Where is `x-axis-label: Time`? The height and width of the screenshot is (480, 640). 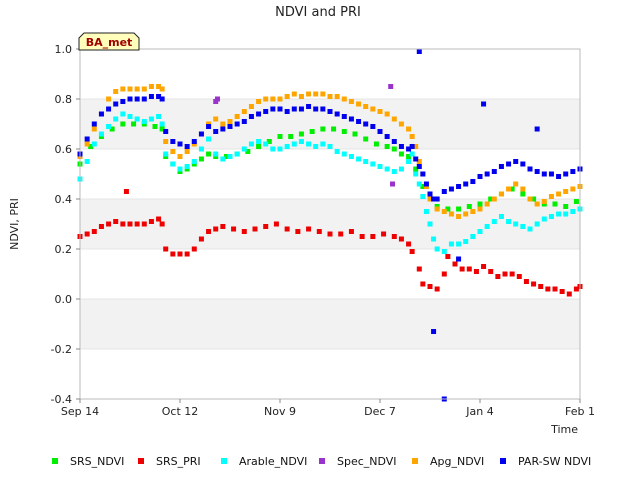
x-axis-label: Time is located at coordinates (564, 429).